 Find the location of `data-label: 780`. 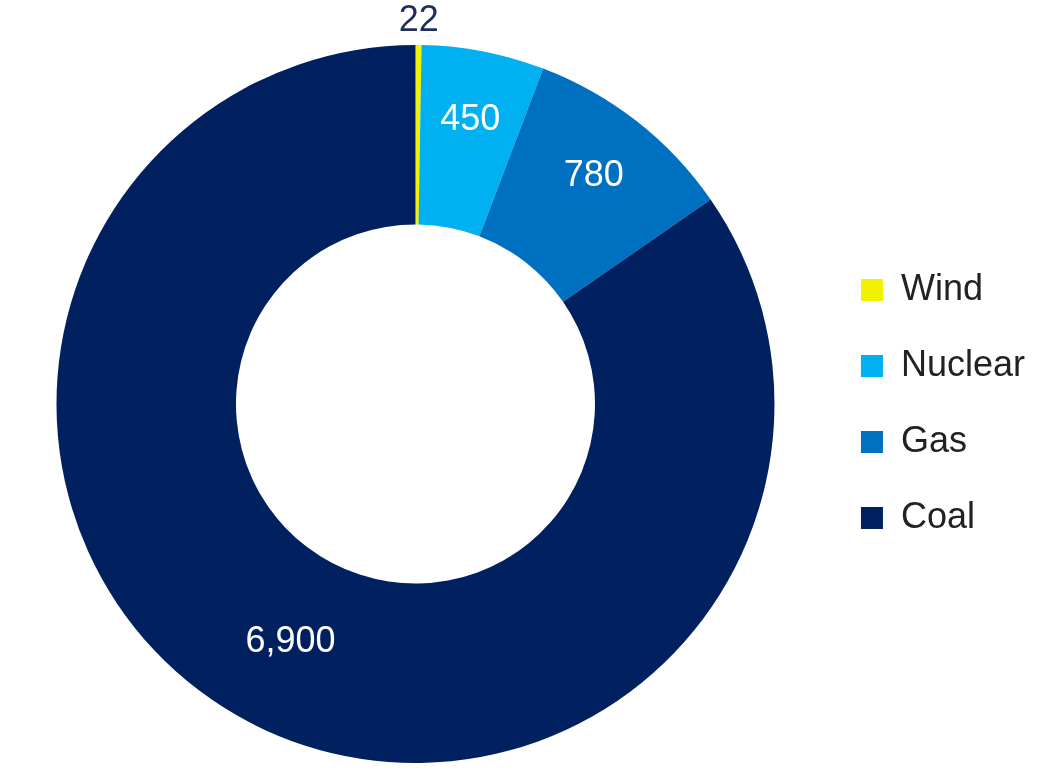

data-label: 780 is located at coordinates (593, 174).